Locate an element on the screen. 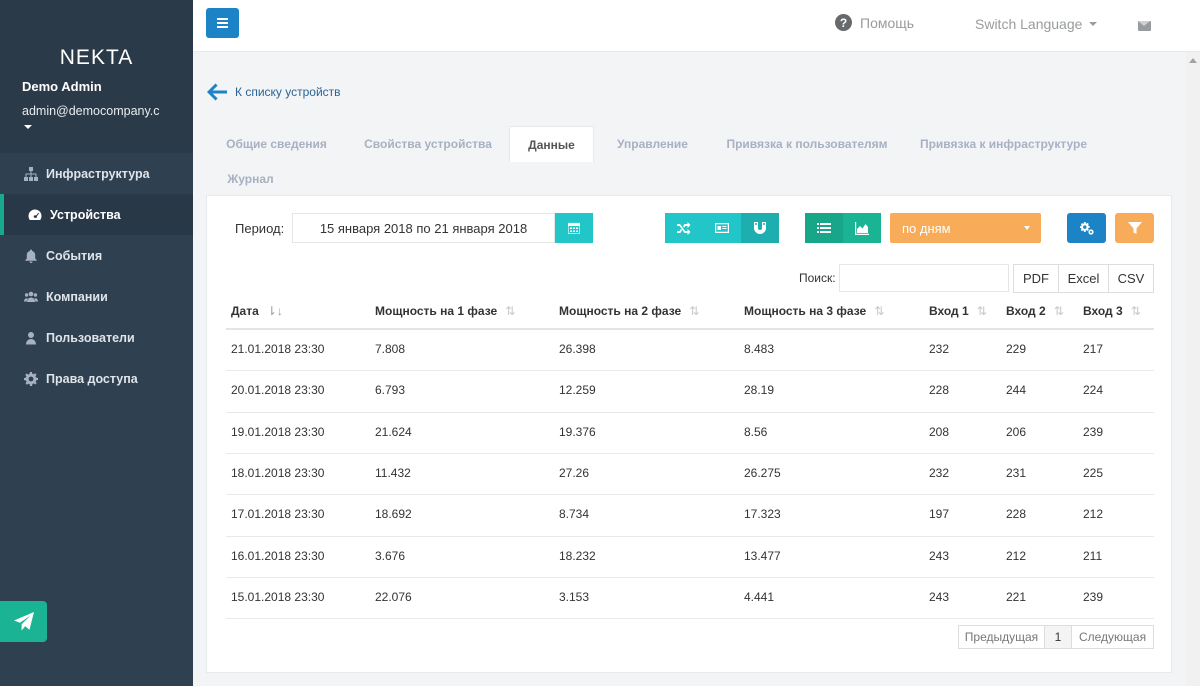 The image size is (1200, 686). cell-date: 21.01.2018 23:30 is located at coordinates (278, 349).